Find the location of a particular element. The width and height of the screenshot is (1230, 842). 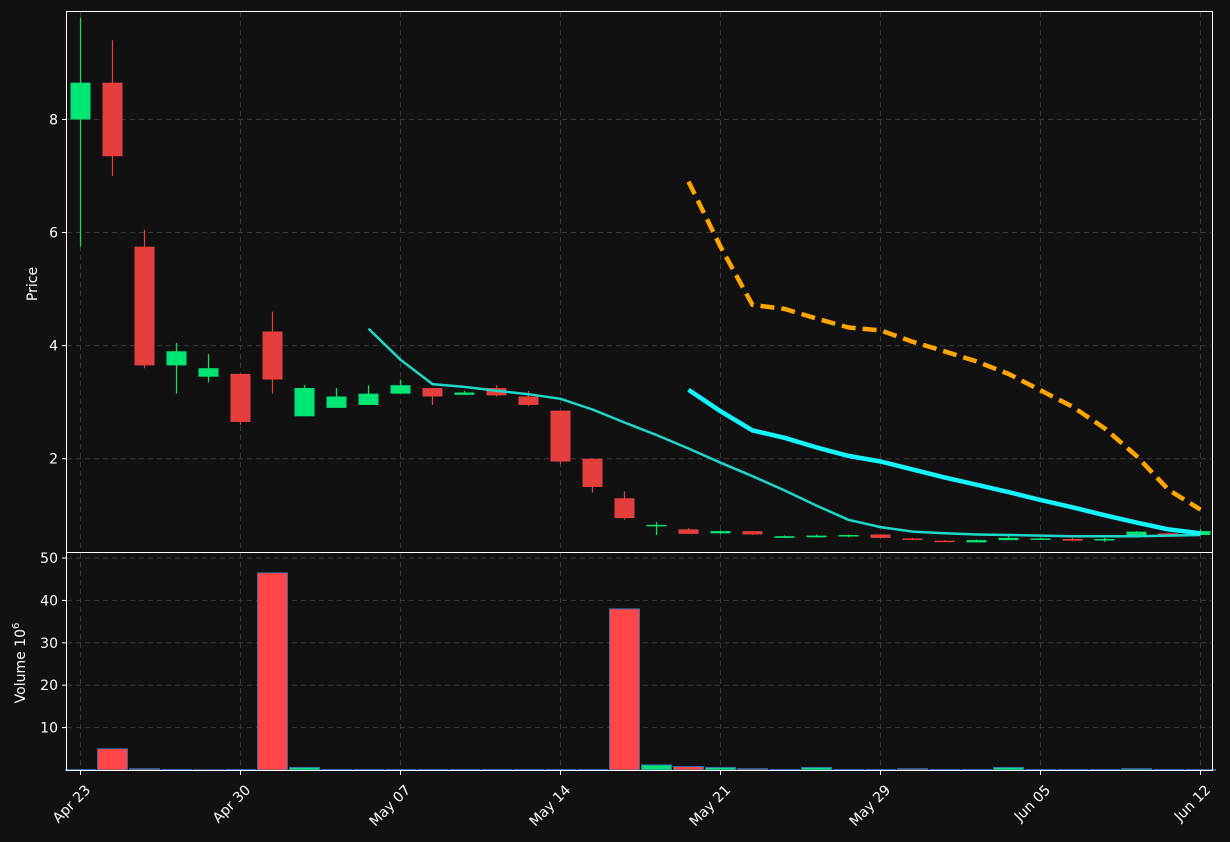

volume-axis-label-text: Volume 10 is located at coordinates (21, 666).